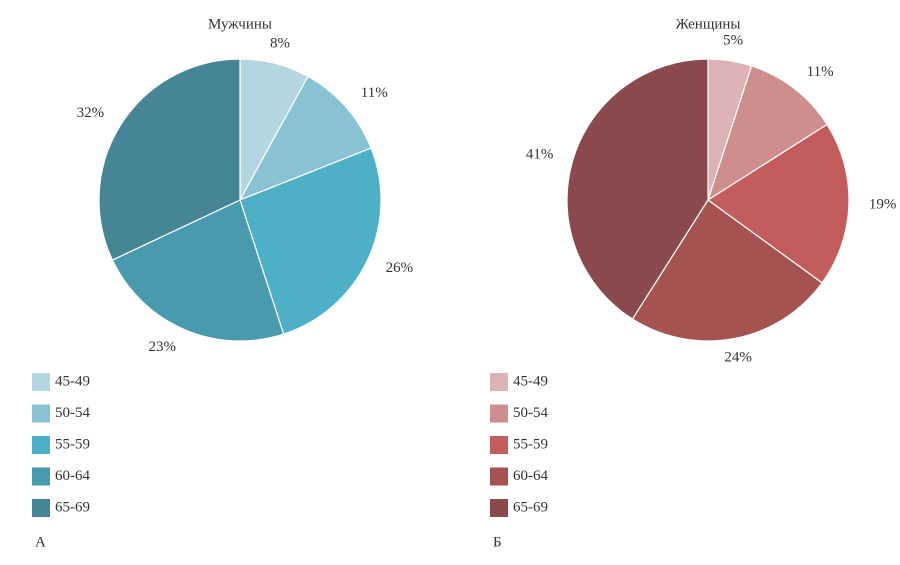  I want to click on data-label: 26%, so click(400, 268).